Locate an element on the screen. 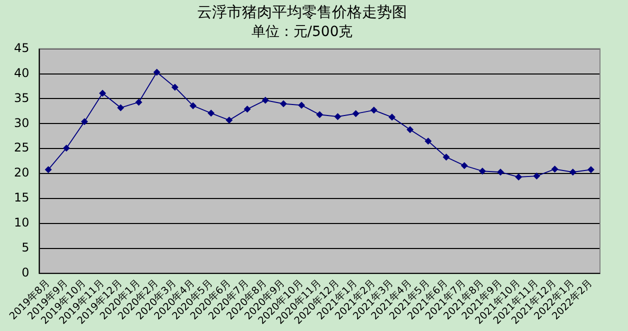 This screenshot has height=331, width=628. y-tick-label: 25 is located at coordinates (22, 147).